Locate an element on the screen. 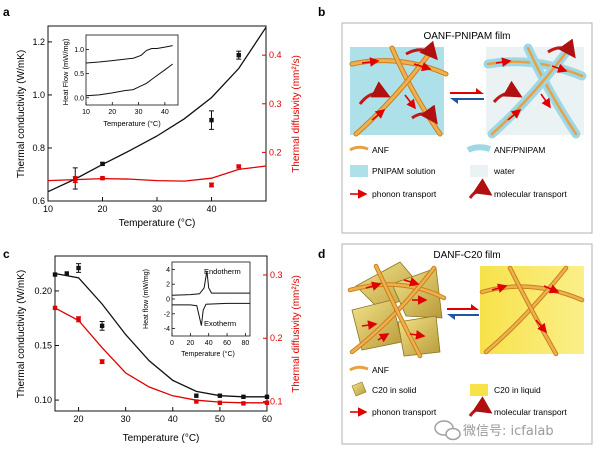 This screenshot has width=600, height=453. ylabel-left-c: Thermal conductivity (W/mK) is located at coordinates (21, 334).